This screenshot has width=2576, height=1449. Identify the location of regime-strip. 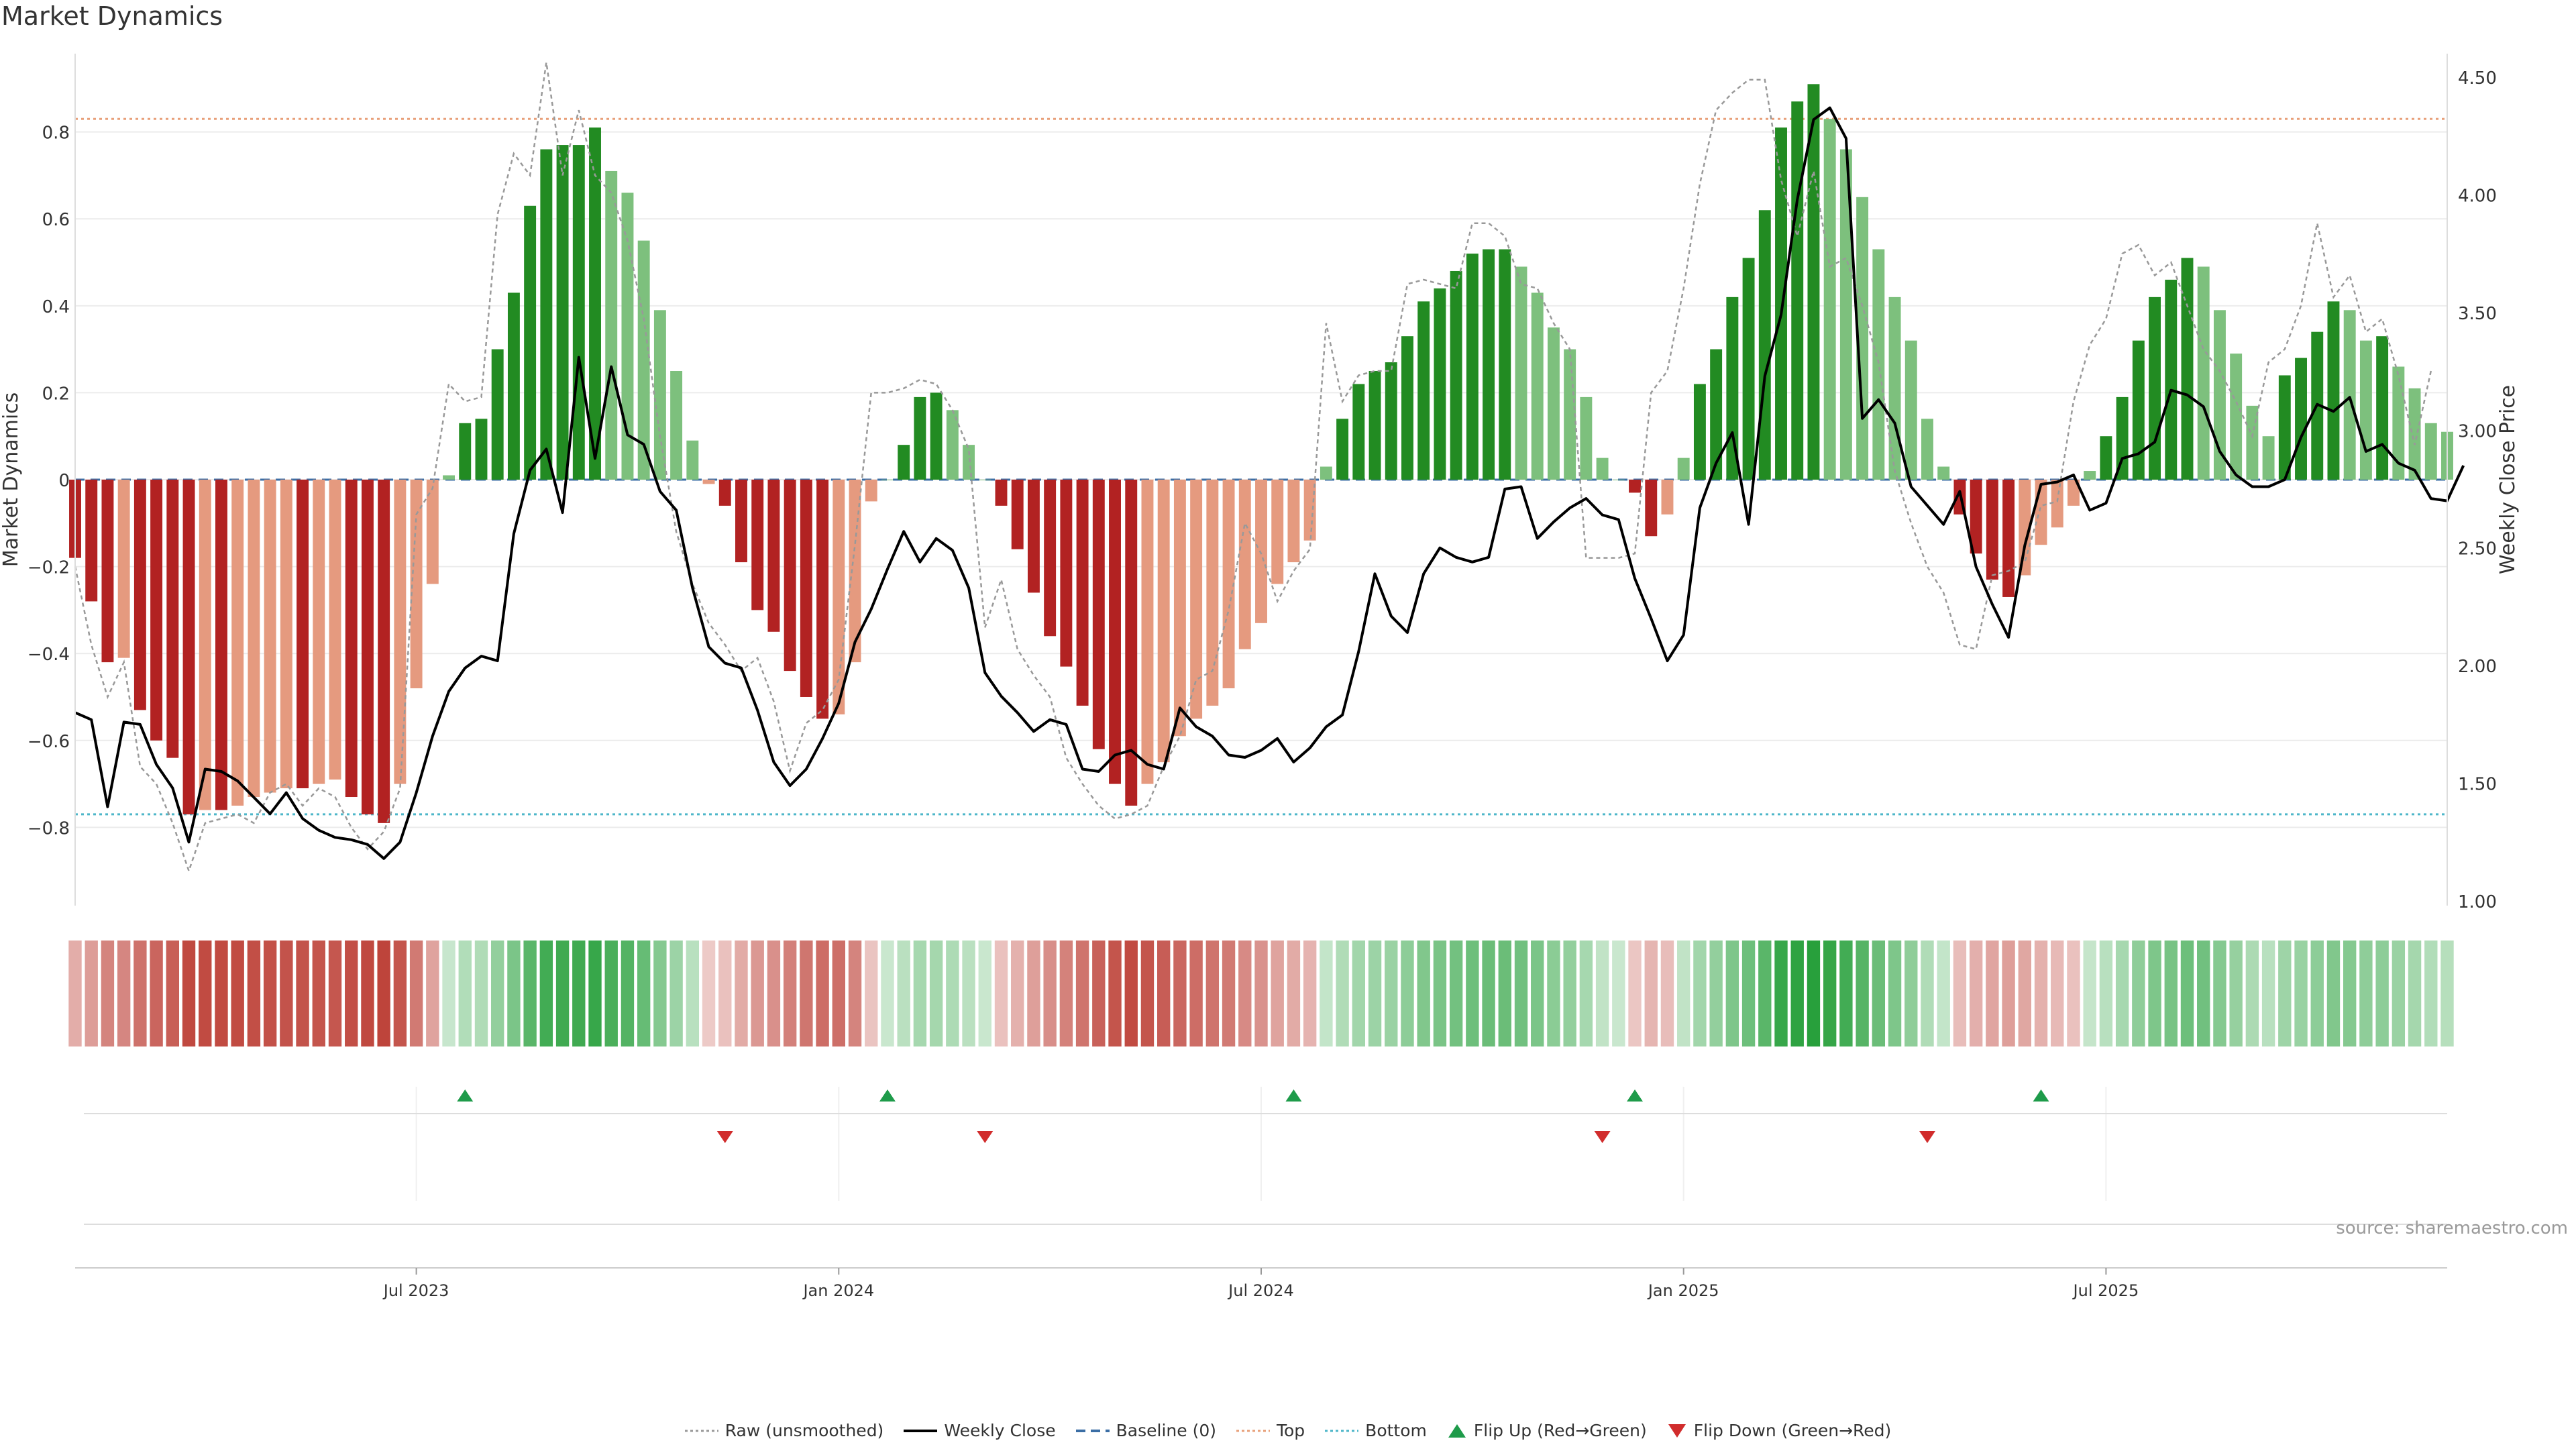
(1261, 993).